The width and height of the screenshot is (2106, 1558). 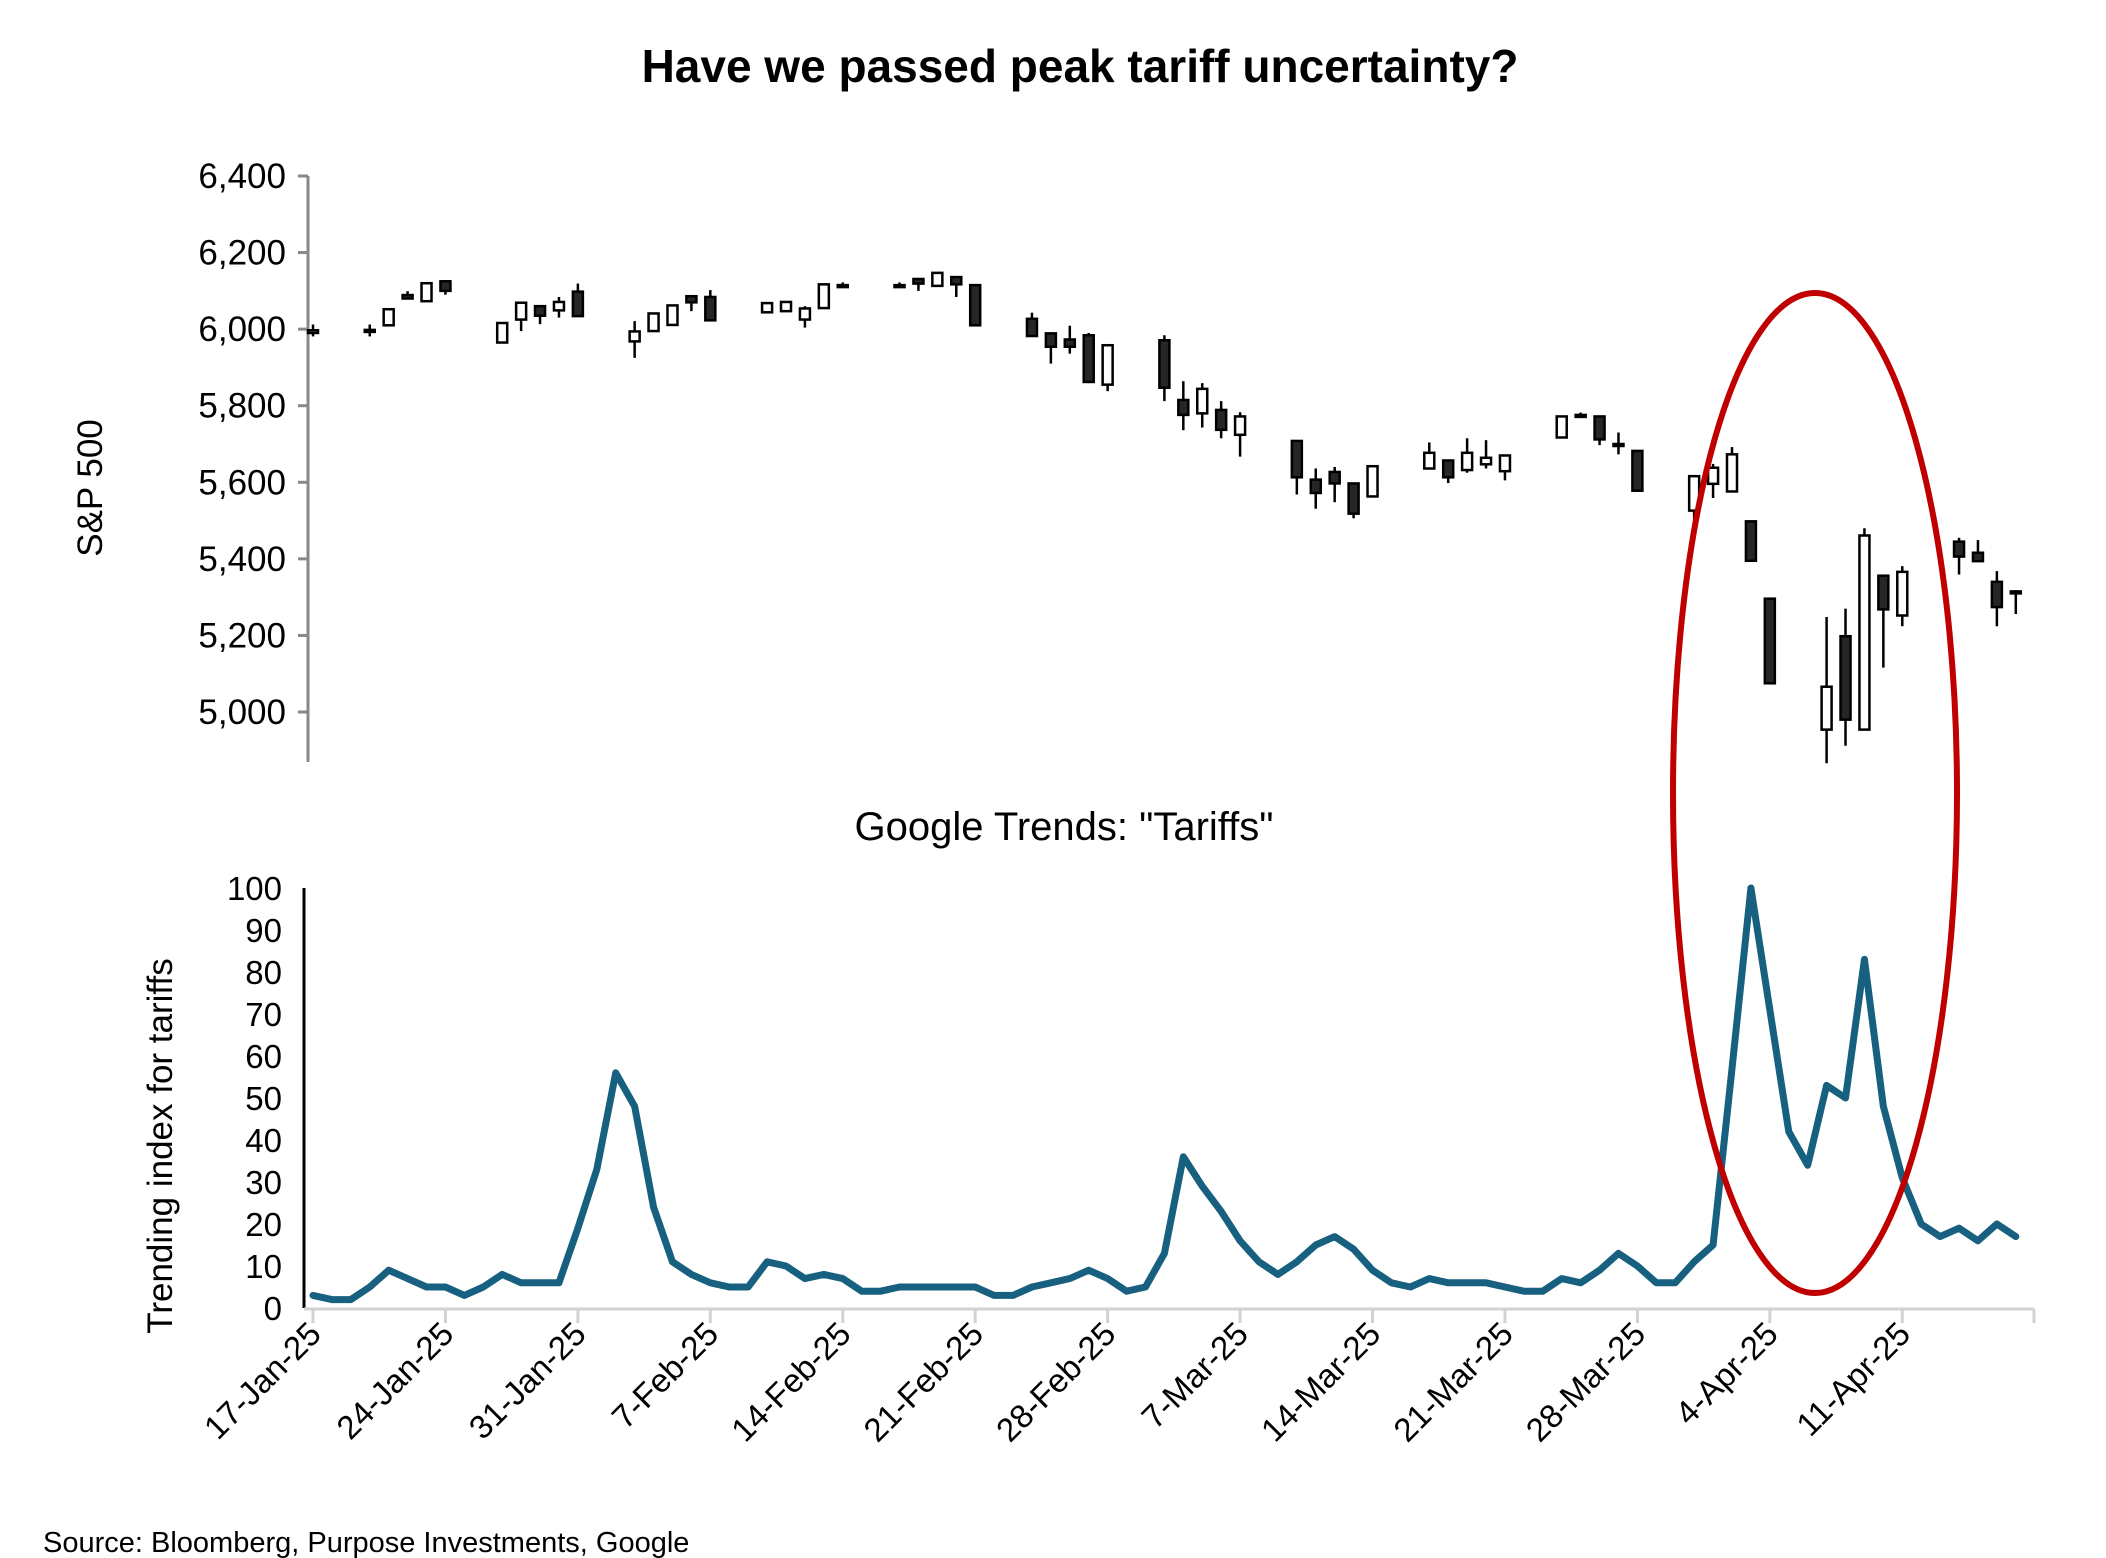 I want to click on red-ellipse-highlight, so click(x=1815, y=793).